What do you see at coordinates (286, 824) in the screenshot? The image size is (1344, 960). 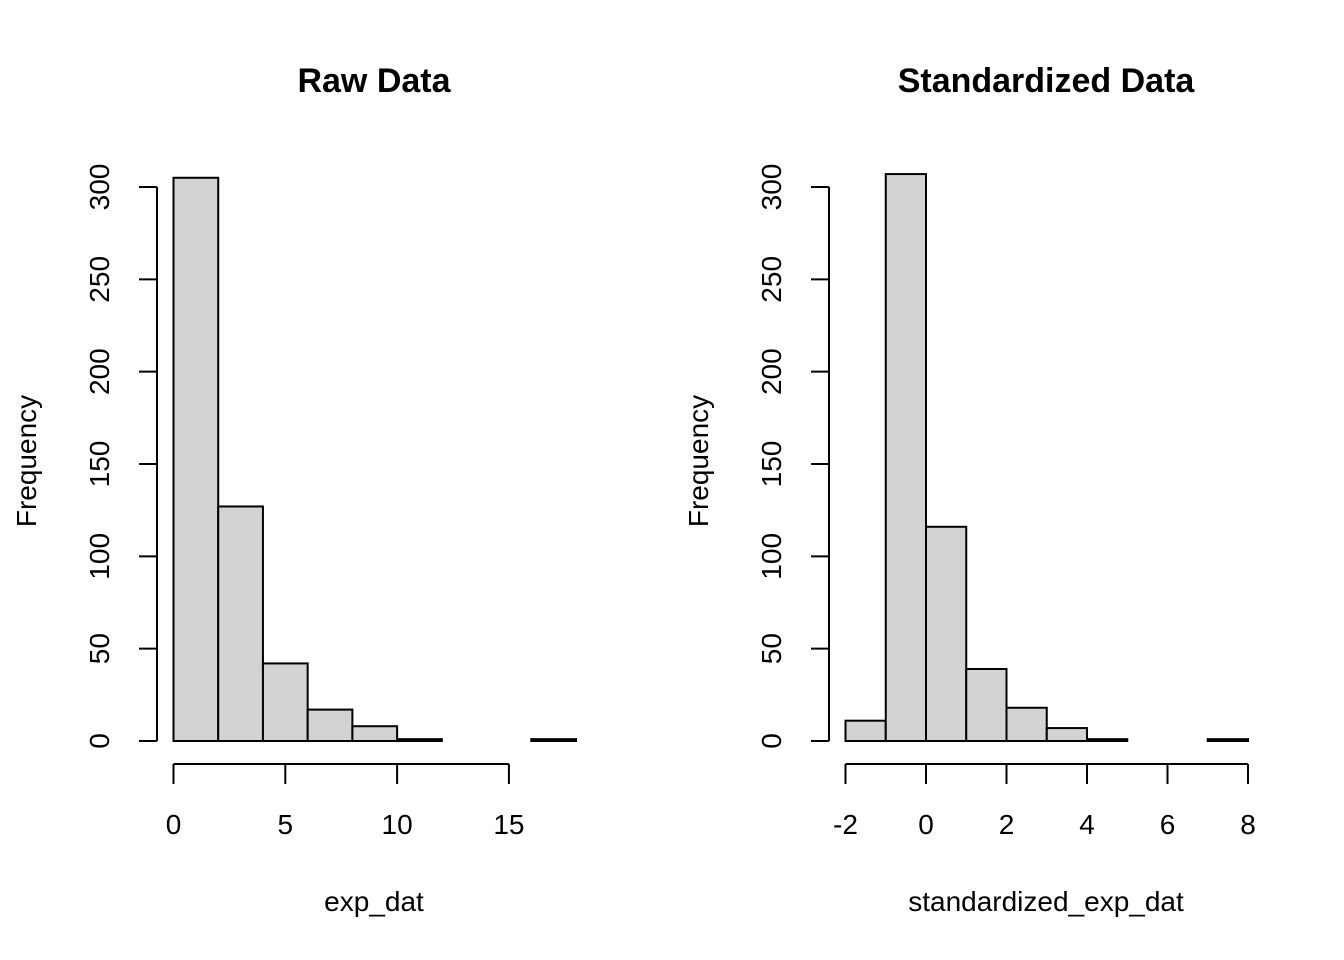 I see `x-tick-label: 5` at bounding box center [286, 824].